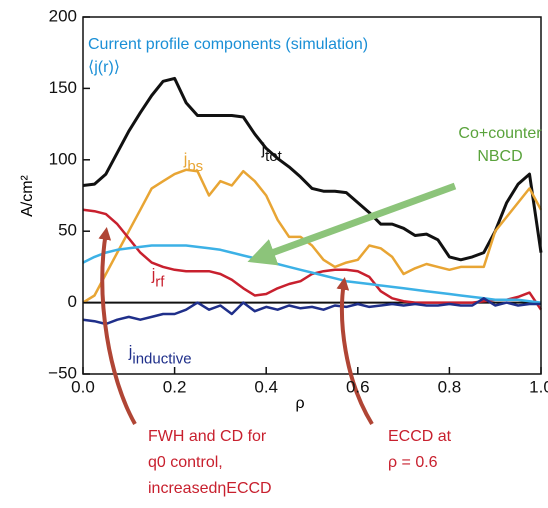 The image size is (548, 508). I want to click on annotation-line: NBCD, so click(499, 156).